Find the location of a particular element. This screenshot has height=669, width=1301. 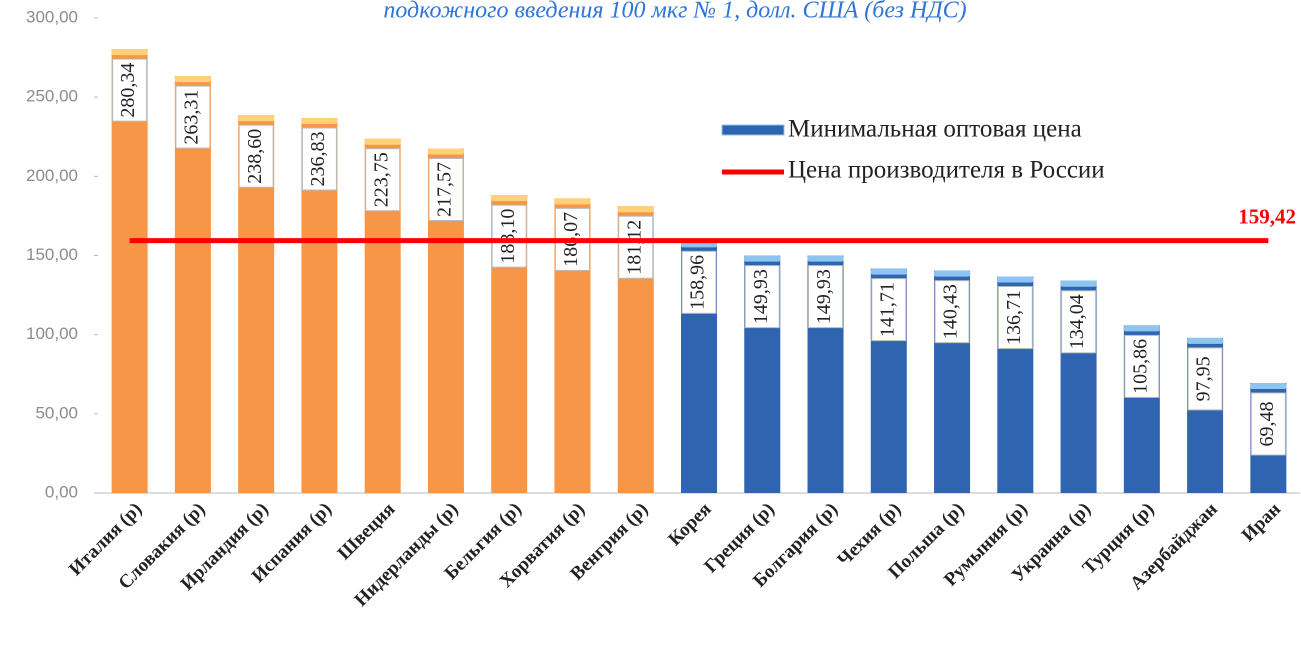

value-label: 141,71 is located at coordinates (887, 309).